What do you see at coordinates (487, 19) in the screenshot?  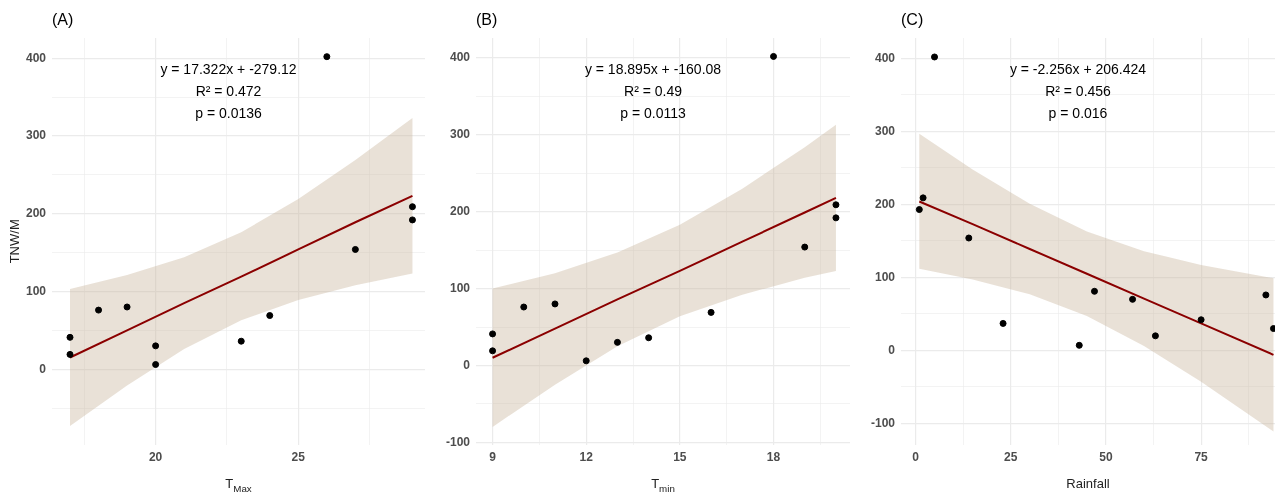 I see `chart-title: (B)` at bounding box center [487, 19].